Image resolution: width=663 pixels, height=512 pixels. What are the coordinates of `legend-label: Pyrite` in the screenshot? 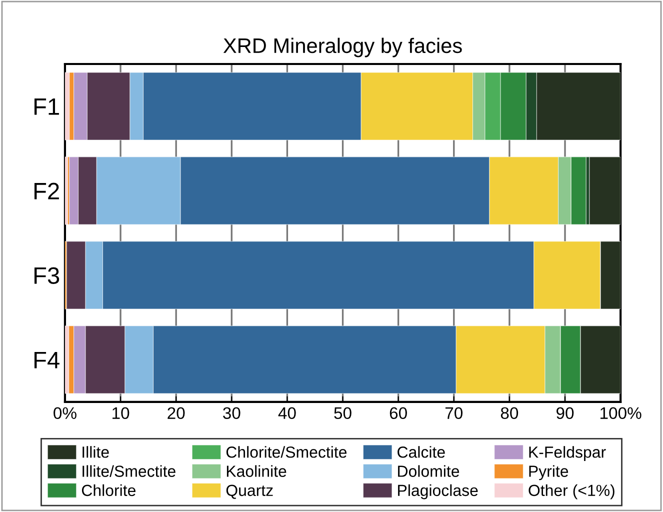 It's located at (548, 472).